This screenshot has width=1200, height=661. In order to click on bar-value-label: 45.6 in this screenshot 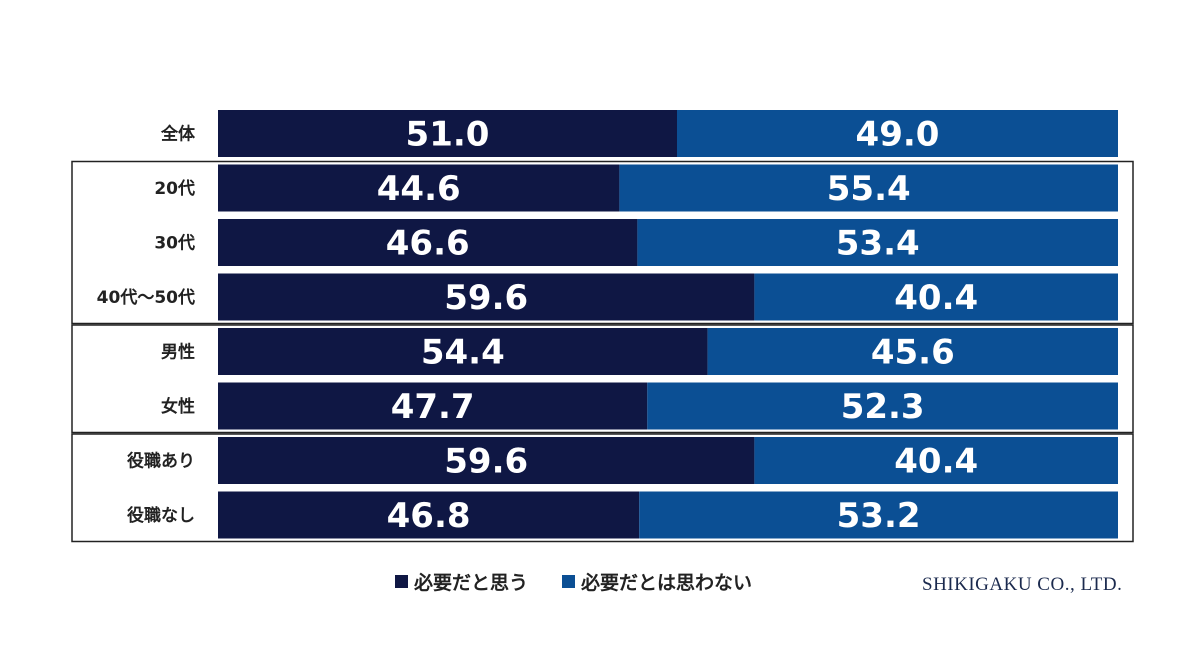, I will do `click(913, 353)`.